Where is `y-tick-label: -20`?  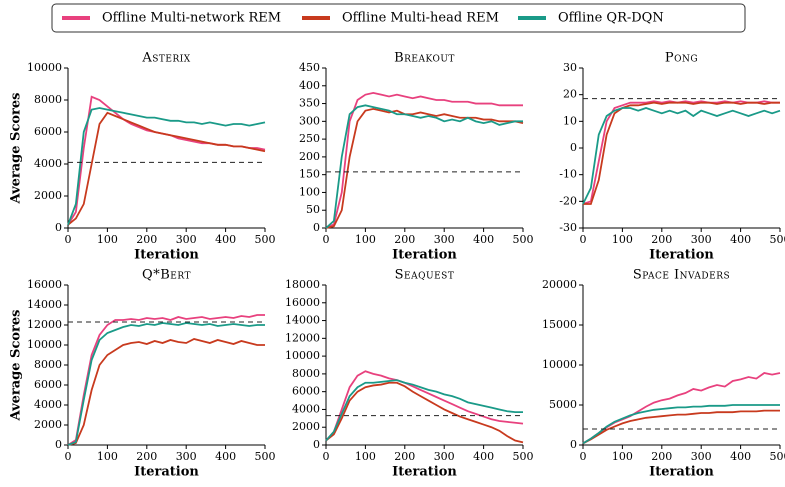 y-tick-label: -20 is located at coordinates (568, 200).